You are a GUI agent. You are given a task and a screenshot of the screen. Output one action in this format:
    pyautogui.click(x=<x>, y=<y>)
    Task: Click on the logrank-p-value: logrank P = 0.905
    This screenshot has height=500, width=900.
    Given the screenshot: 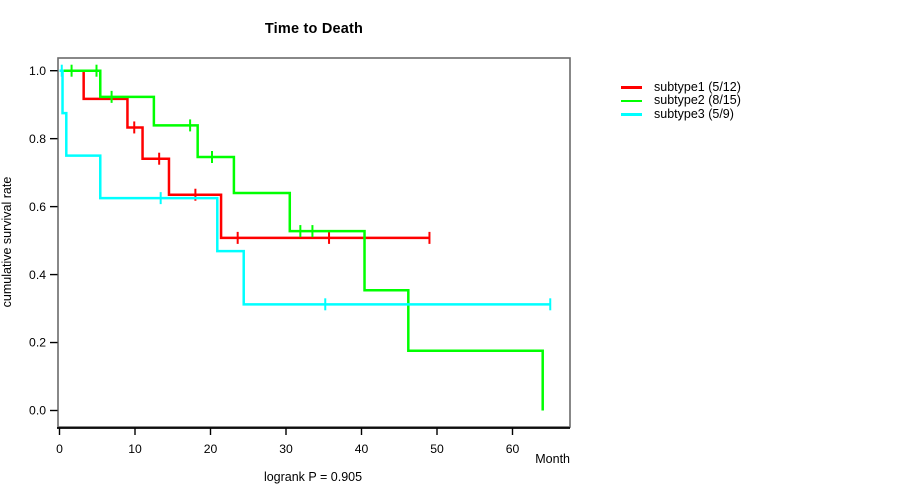 What is the action you would take?
    pyautogui.click(x=313, y=477)
    